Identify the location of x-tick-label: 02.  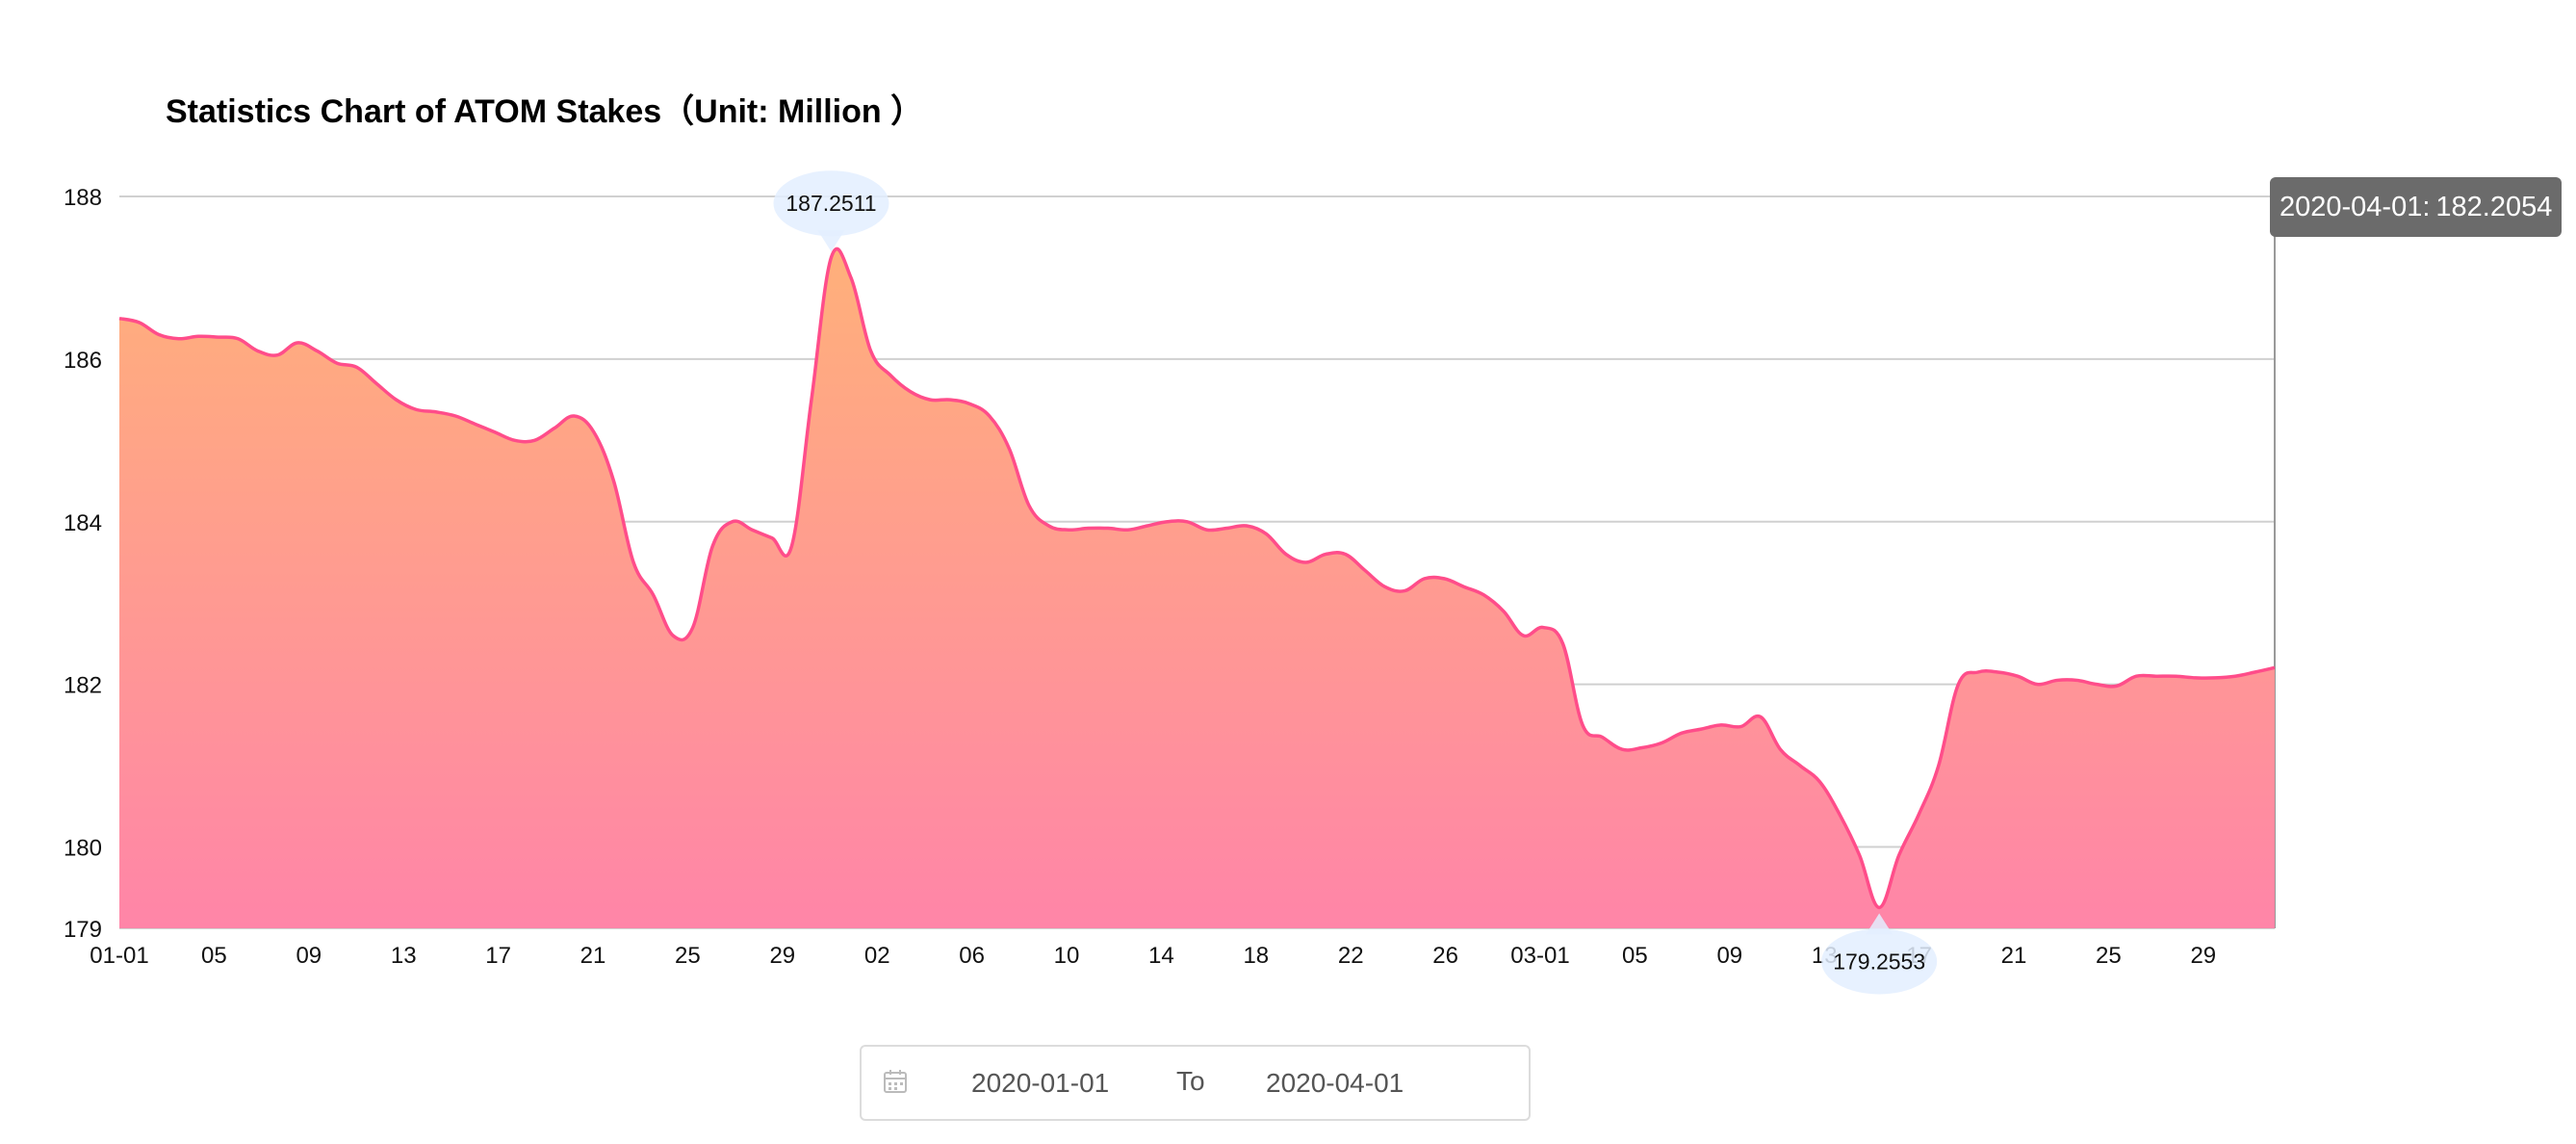
(877, 956).